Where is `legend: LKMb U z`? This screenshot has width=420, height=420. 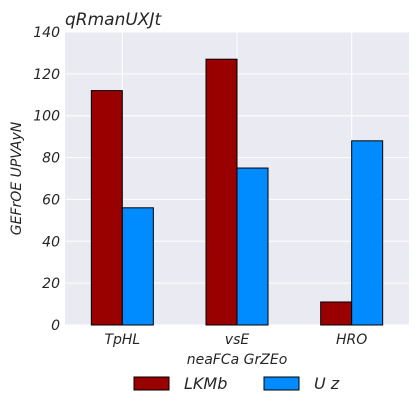 legend: LKMb U z is located at coordinates (236, 383).